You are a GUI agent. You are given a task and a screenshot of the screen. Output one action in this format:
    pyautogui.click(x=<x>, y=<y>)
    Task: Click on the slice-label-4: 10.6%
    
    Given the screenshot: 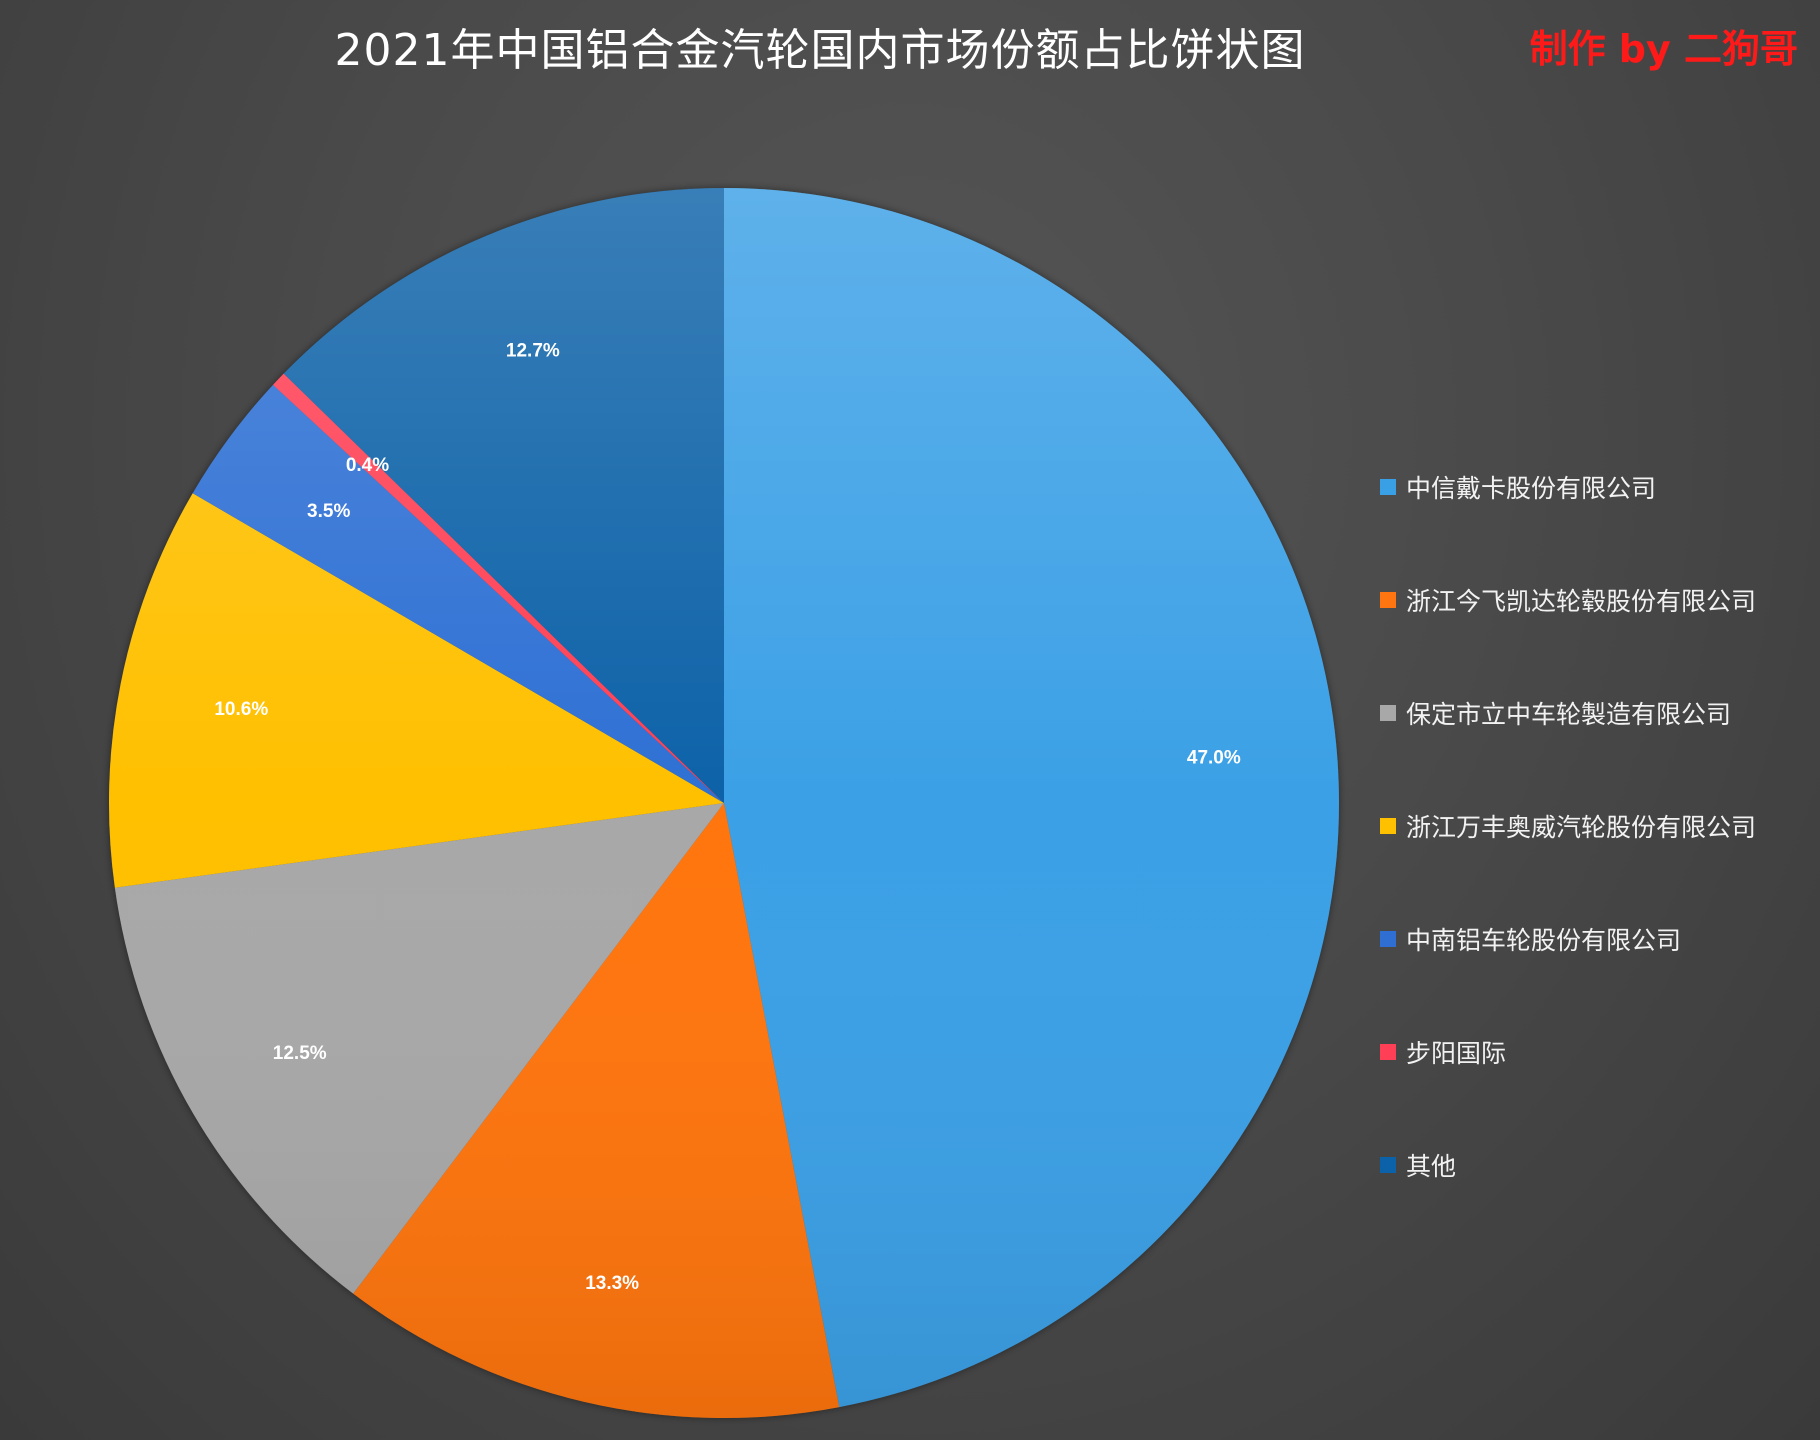 What is the action you would take?
    pyautogui.click(x=241, y=709)
    